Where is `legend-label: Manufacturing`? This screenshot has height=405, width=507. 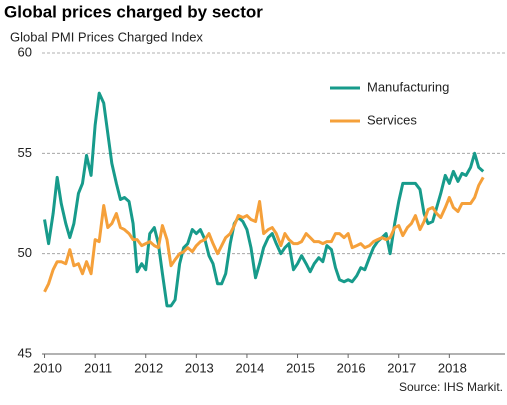
legend-label: Manufacturing is located at coordinates (408, 86).